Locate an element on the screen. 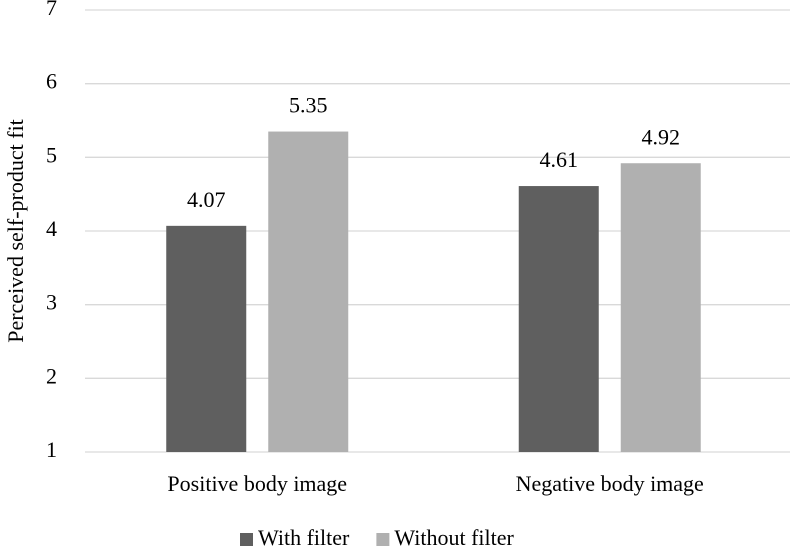 The height and width of the screenshot is (549, 800). x-tick-label: Negative body image is located at coordinates (610, 483).